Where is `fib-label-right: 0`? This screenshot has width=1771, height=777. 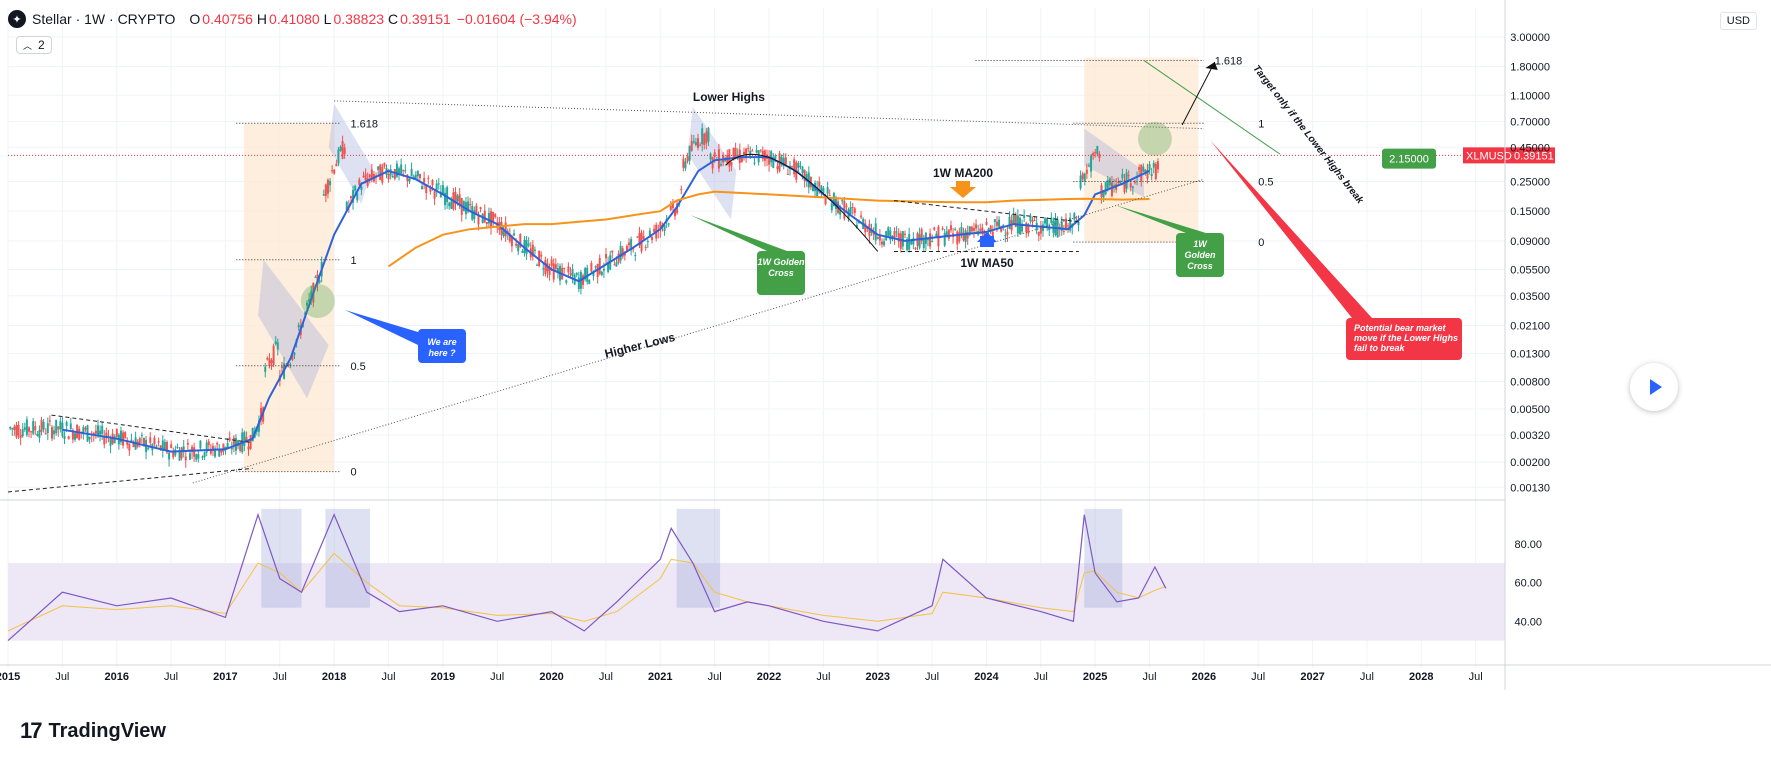 fib-label-right: 0 is located at coordinates (1261, 243).